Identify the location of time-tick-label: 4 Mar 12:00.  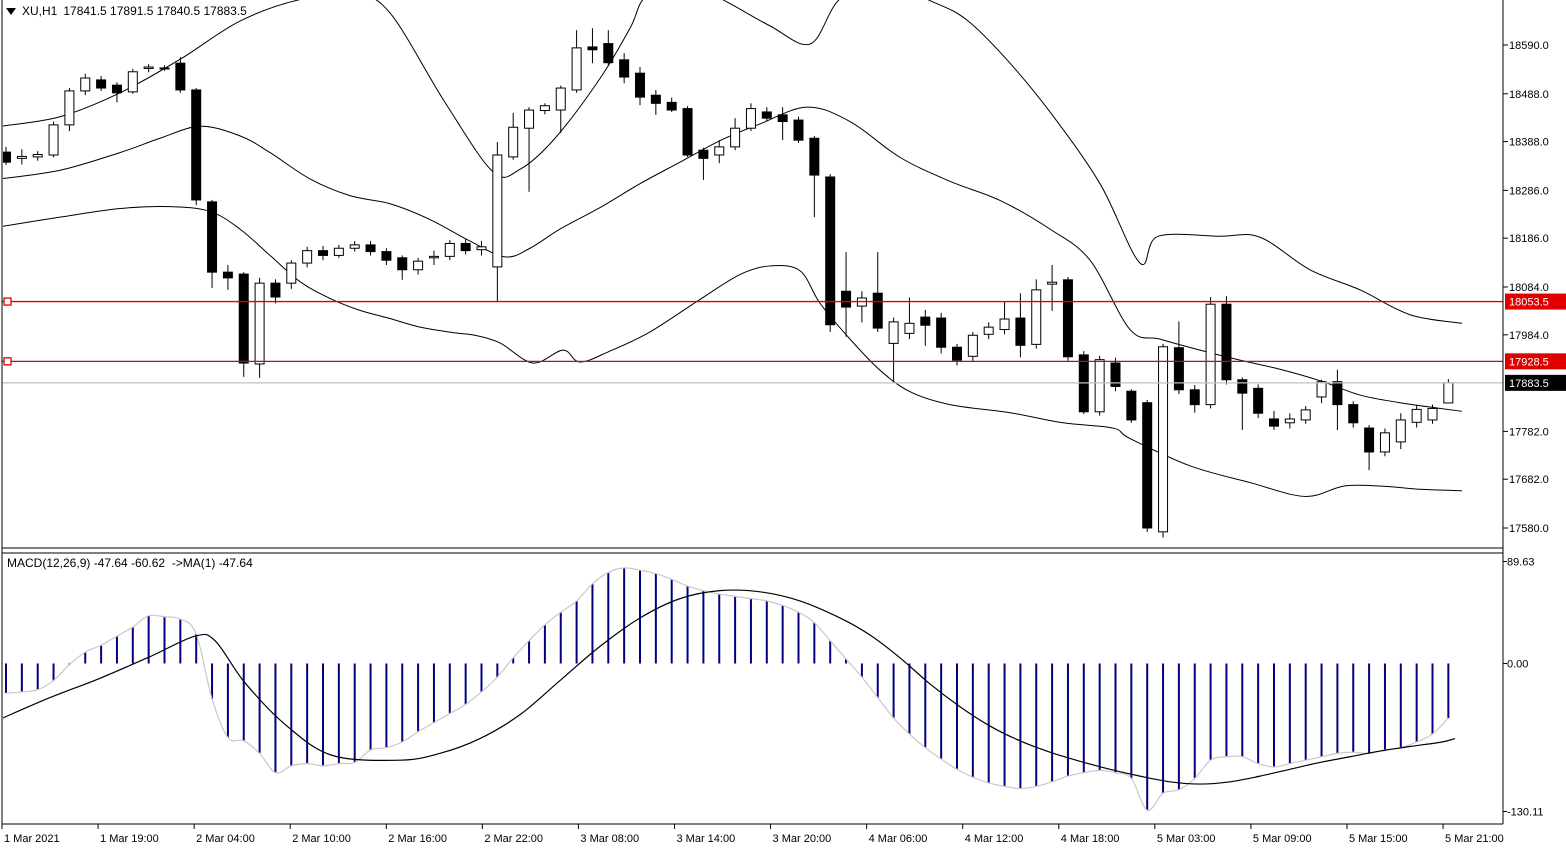
(994, 839).